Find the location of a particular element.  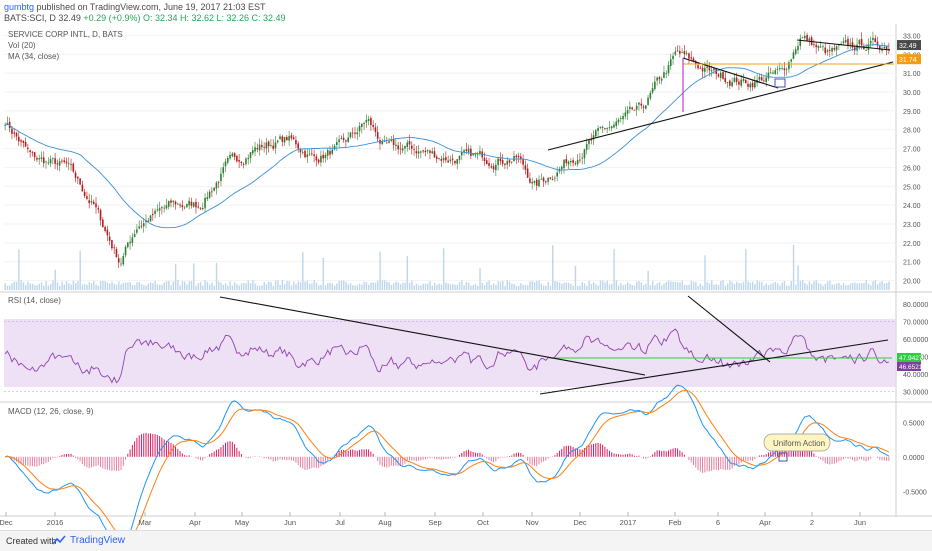

macd-tick-label: -0.5000 is located at coordinates (915, 492).